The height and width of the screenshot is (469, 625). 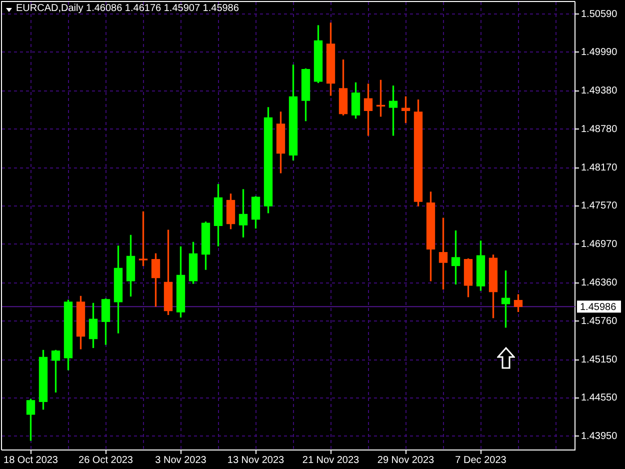 What do you see at coordinates (406, 460) in the screenshot?
I see `x-tick-label: 29 Nov 2023` at bounding box center [406, 460].